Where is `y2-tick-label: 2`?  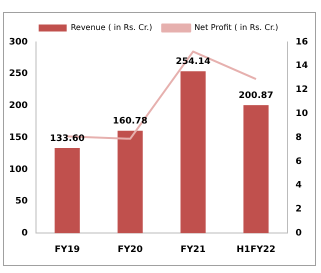
y2-tick-label: 2 is located at coordinates (298, 209).